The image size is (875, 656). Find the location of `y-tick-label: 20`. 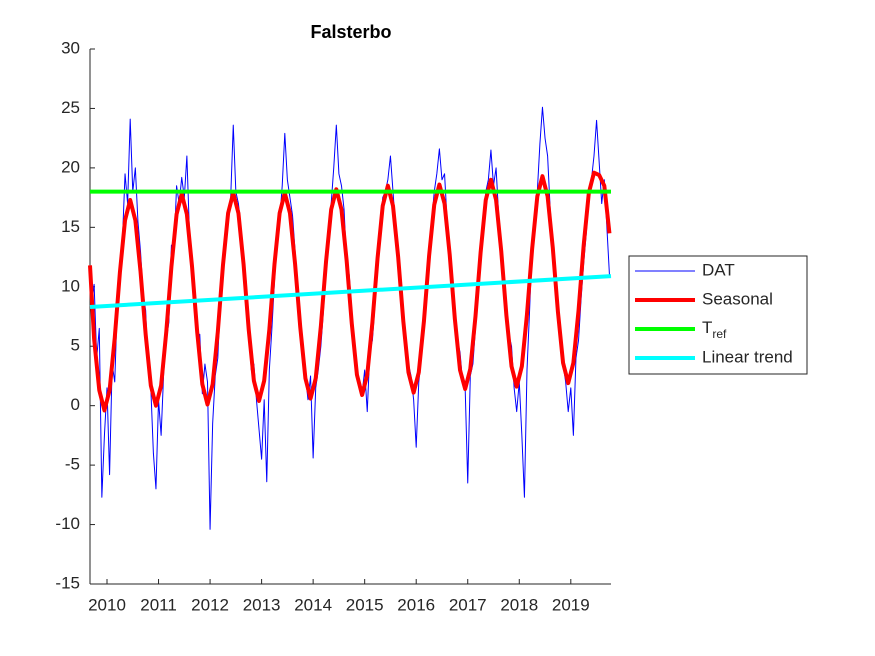

y-tick-label: 20 is located at coordinates (70, 166).